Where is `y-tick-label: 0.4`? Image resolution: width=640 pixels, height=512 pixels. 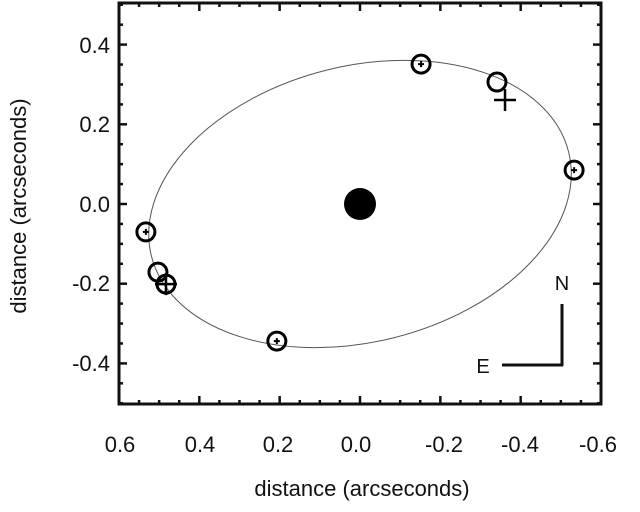 y-tick-label: 0.4 is located at coordinates (94, 45).